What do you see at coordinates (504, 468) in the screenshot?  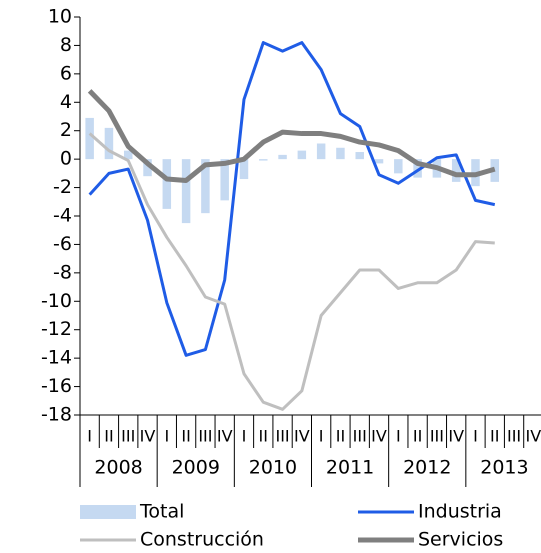 I see `year-label: 2013` at bounding box center [504, 468].